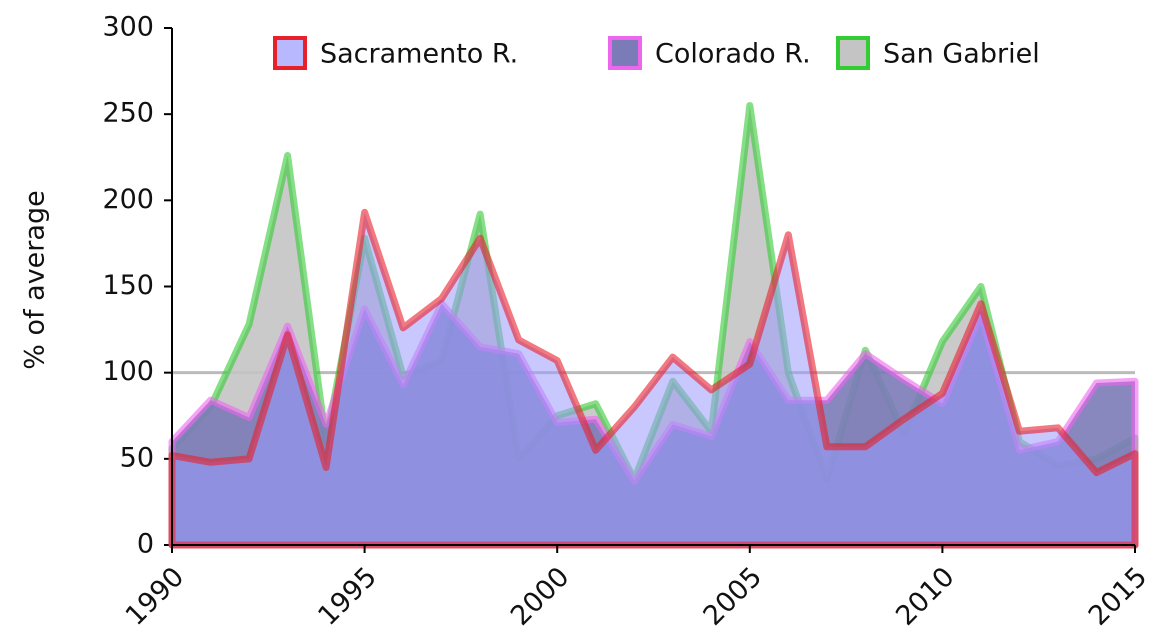 This screenshot has height=641, width=1149. What do you see at coordinates (347, 596) in the screenshot?
I see `x-tick-label: 1995` at bounding box center [347, 596].